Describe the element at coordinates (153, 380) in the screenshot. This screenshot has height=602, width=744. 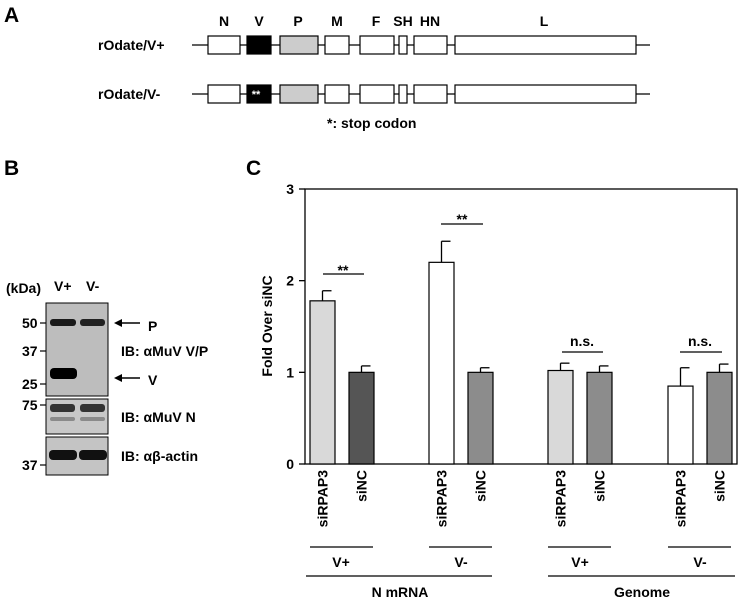
I see `arrow-label-v: V` at that location.